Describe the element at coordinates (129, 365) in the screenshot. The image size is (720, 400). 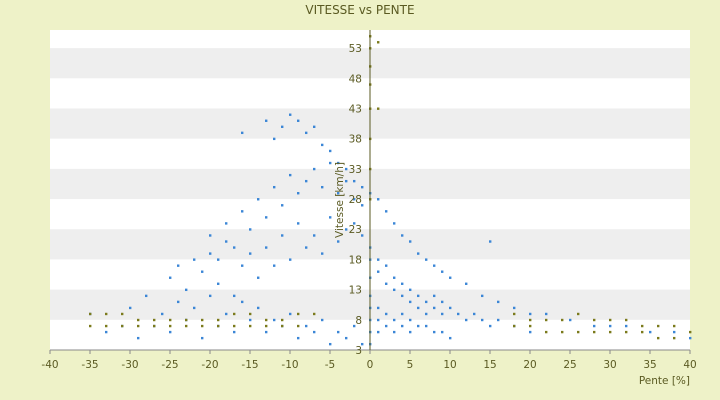
I see `x-tick-label: -30` at that location.